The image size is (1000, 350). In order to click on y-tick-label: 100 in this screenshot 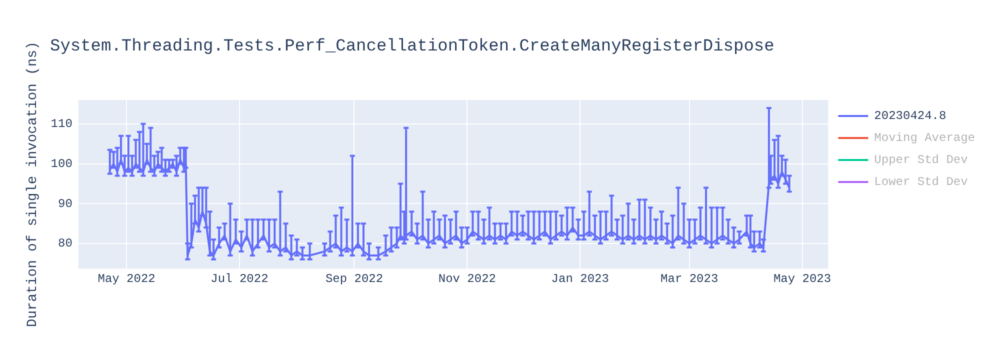, I will do `click(61, 163)`.